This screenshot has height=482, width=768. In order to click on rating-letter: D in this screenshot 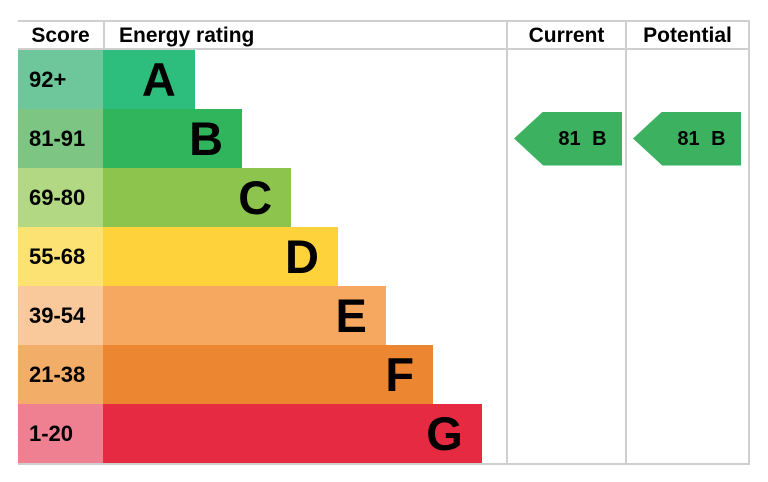, I will do `click(301, 256)`.